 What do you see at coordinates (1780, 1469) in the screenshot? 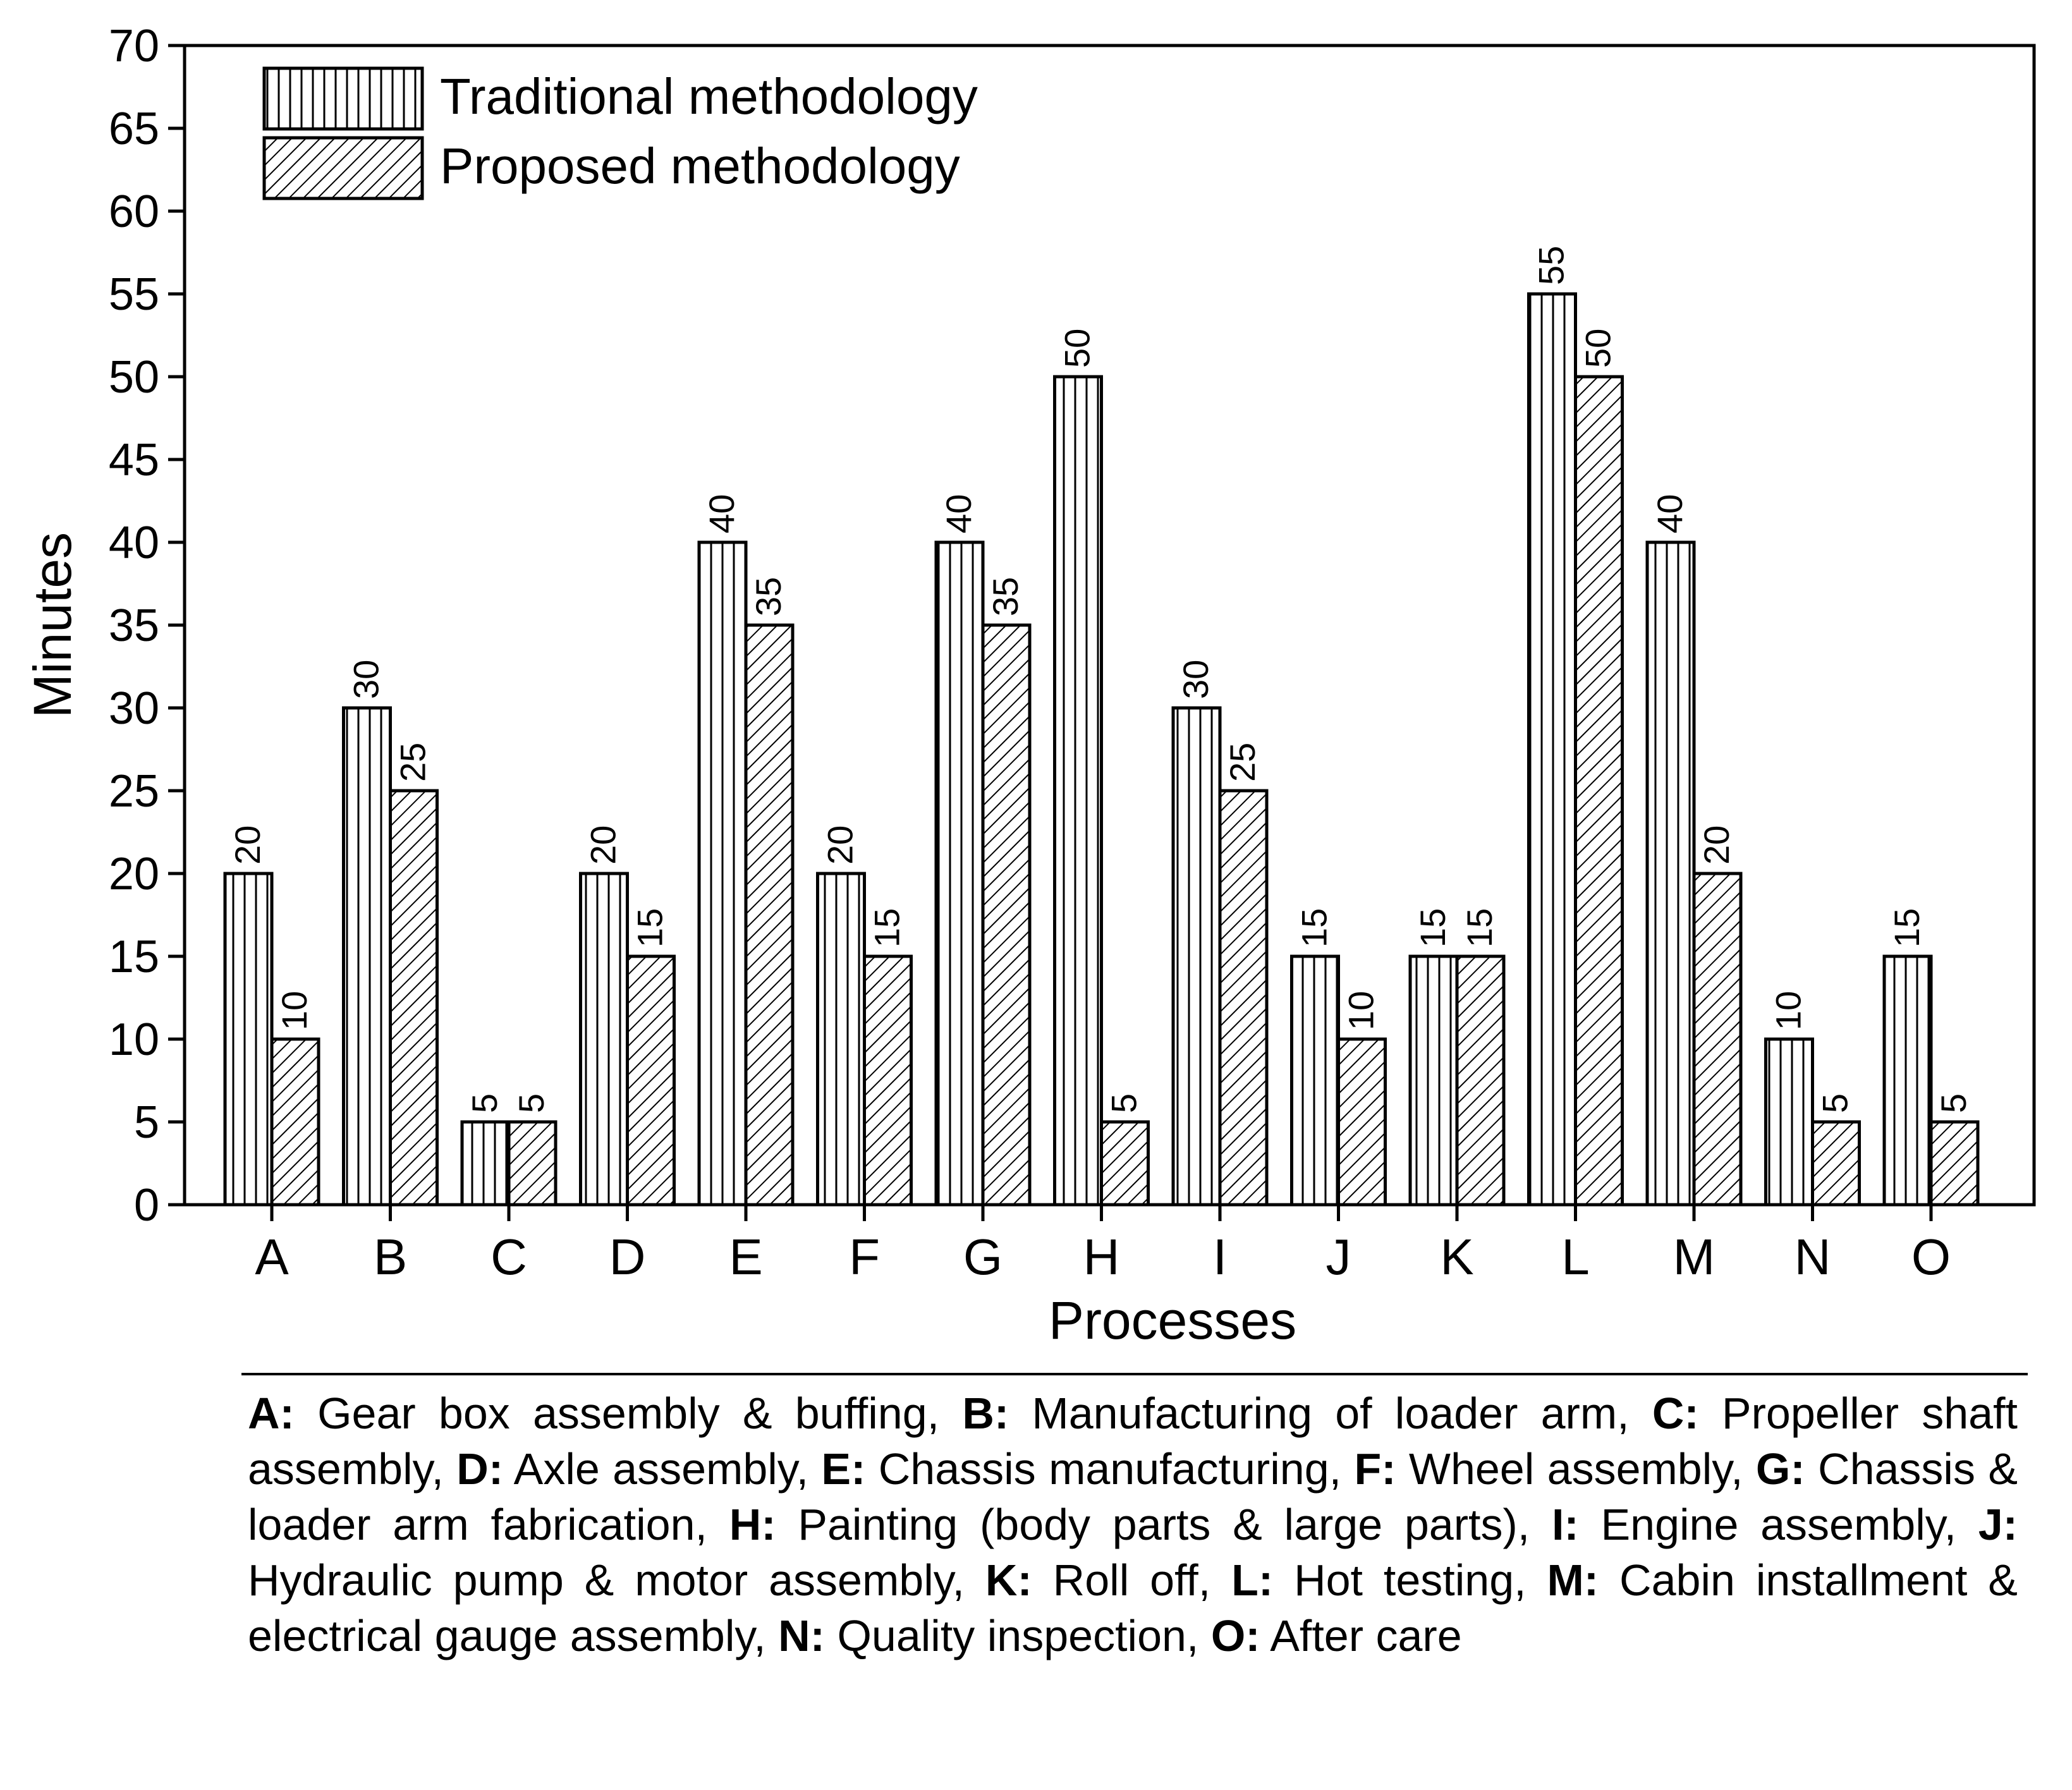
I see `caption-key: G:` at bounding box center [1780, 1469].